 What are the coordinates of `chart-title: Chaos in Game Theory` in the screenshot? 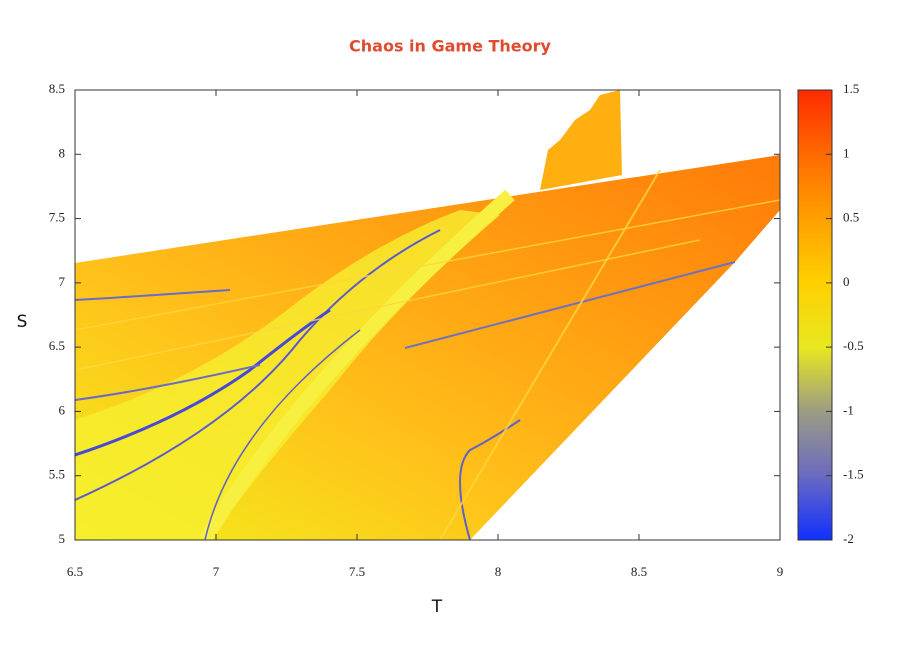 It's located at (450, 46).